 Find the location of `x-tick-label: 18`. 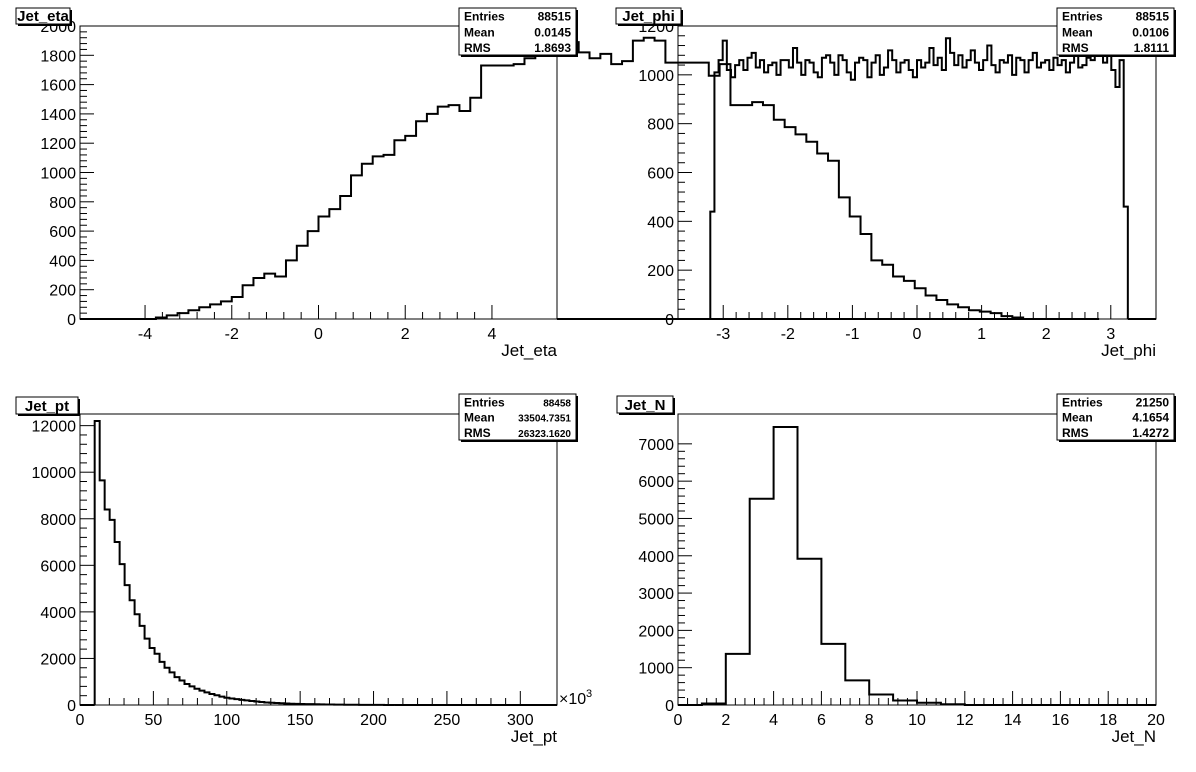

x-tick-label: 18 is located at coordinates (1108, 720).